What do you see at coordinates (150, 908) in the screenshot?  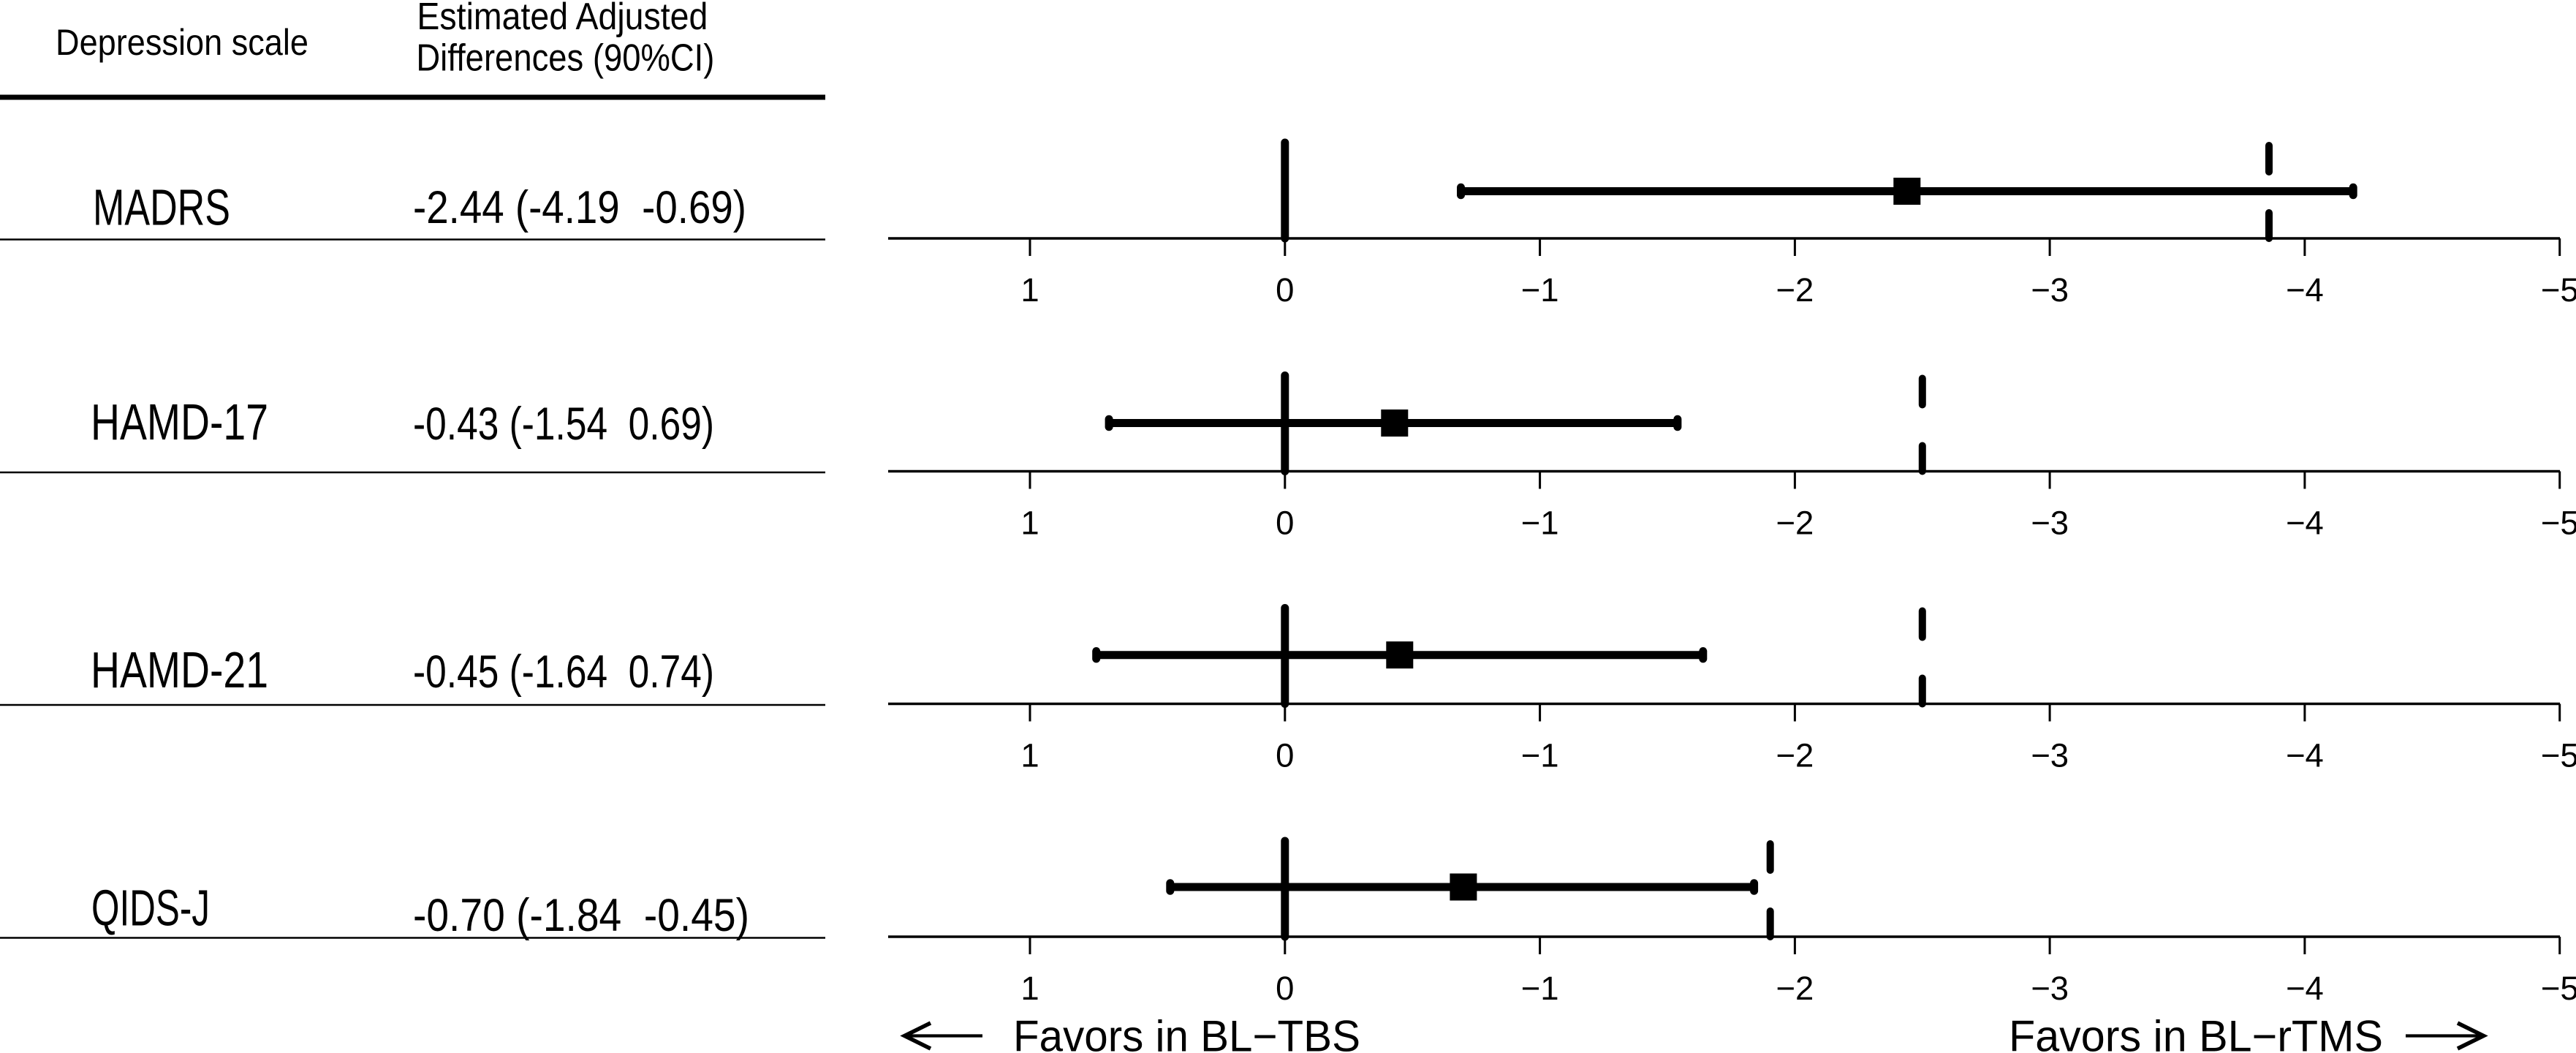 I see `svg-text: QIDS-J` at bounding box center [150, 908].